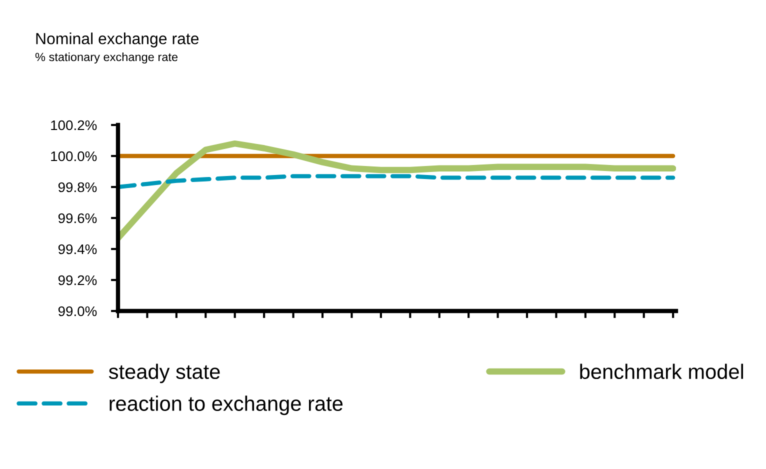 This screenshot has width=766, height=469. I want to click on legend-label: reaction to exchange rate, so click(226, 406).